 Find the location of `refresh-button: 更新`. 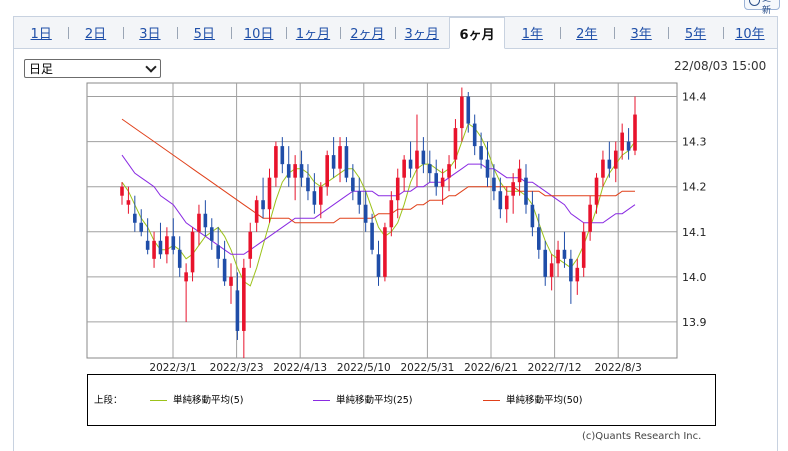

refresh-button: 更新 is located at coordinates (762, 8).